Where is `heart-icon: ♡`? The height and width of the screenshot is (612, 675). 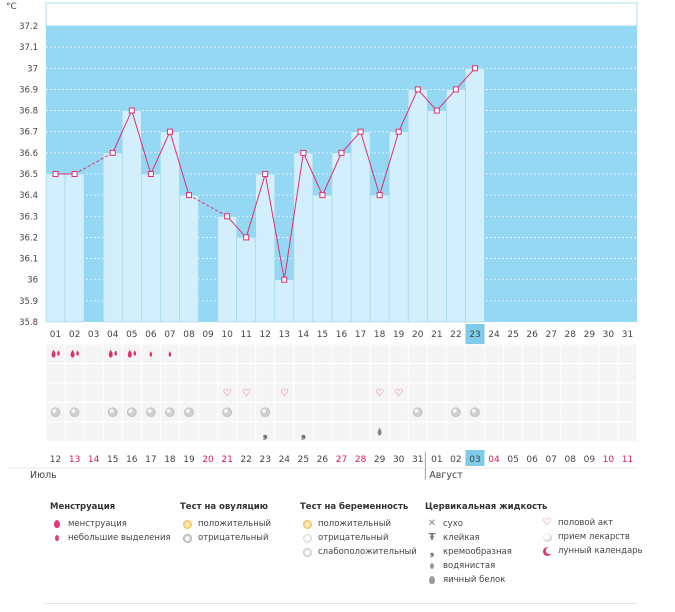 heart-icon: ♡ is located at coordinates (547, 522).